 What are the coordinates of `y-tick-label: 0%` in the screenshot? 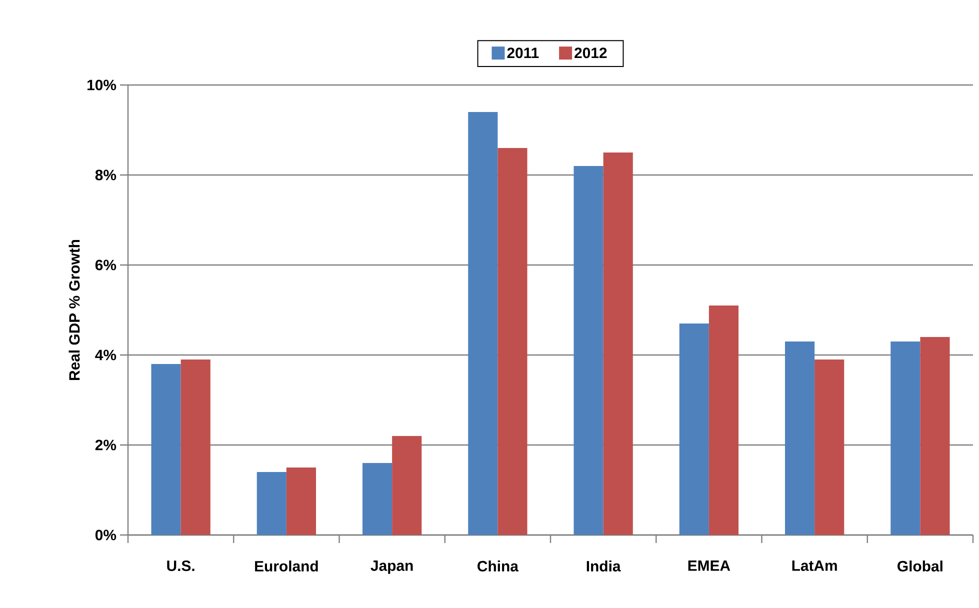 It's located at (105, 535).